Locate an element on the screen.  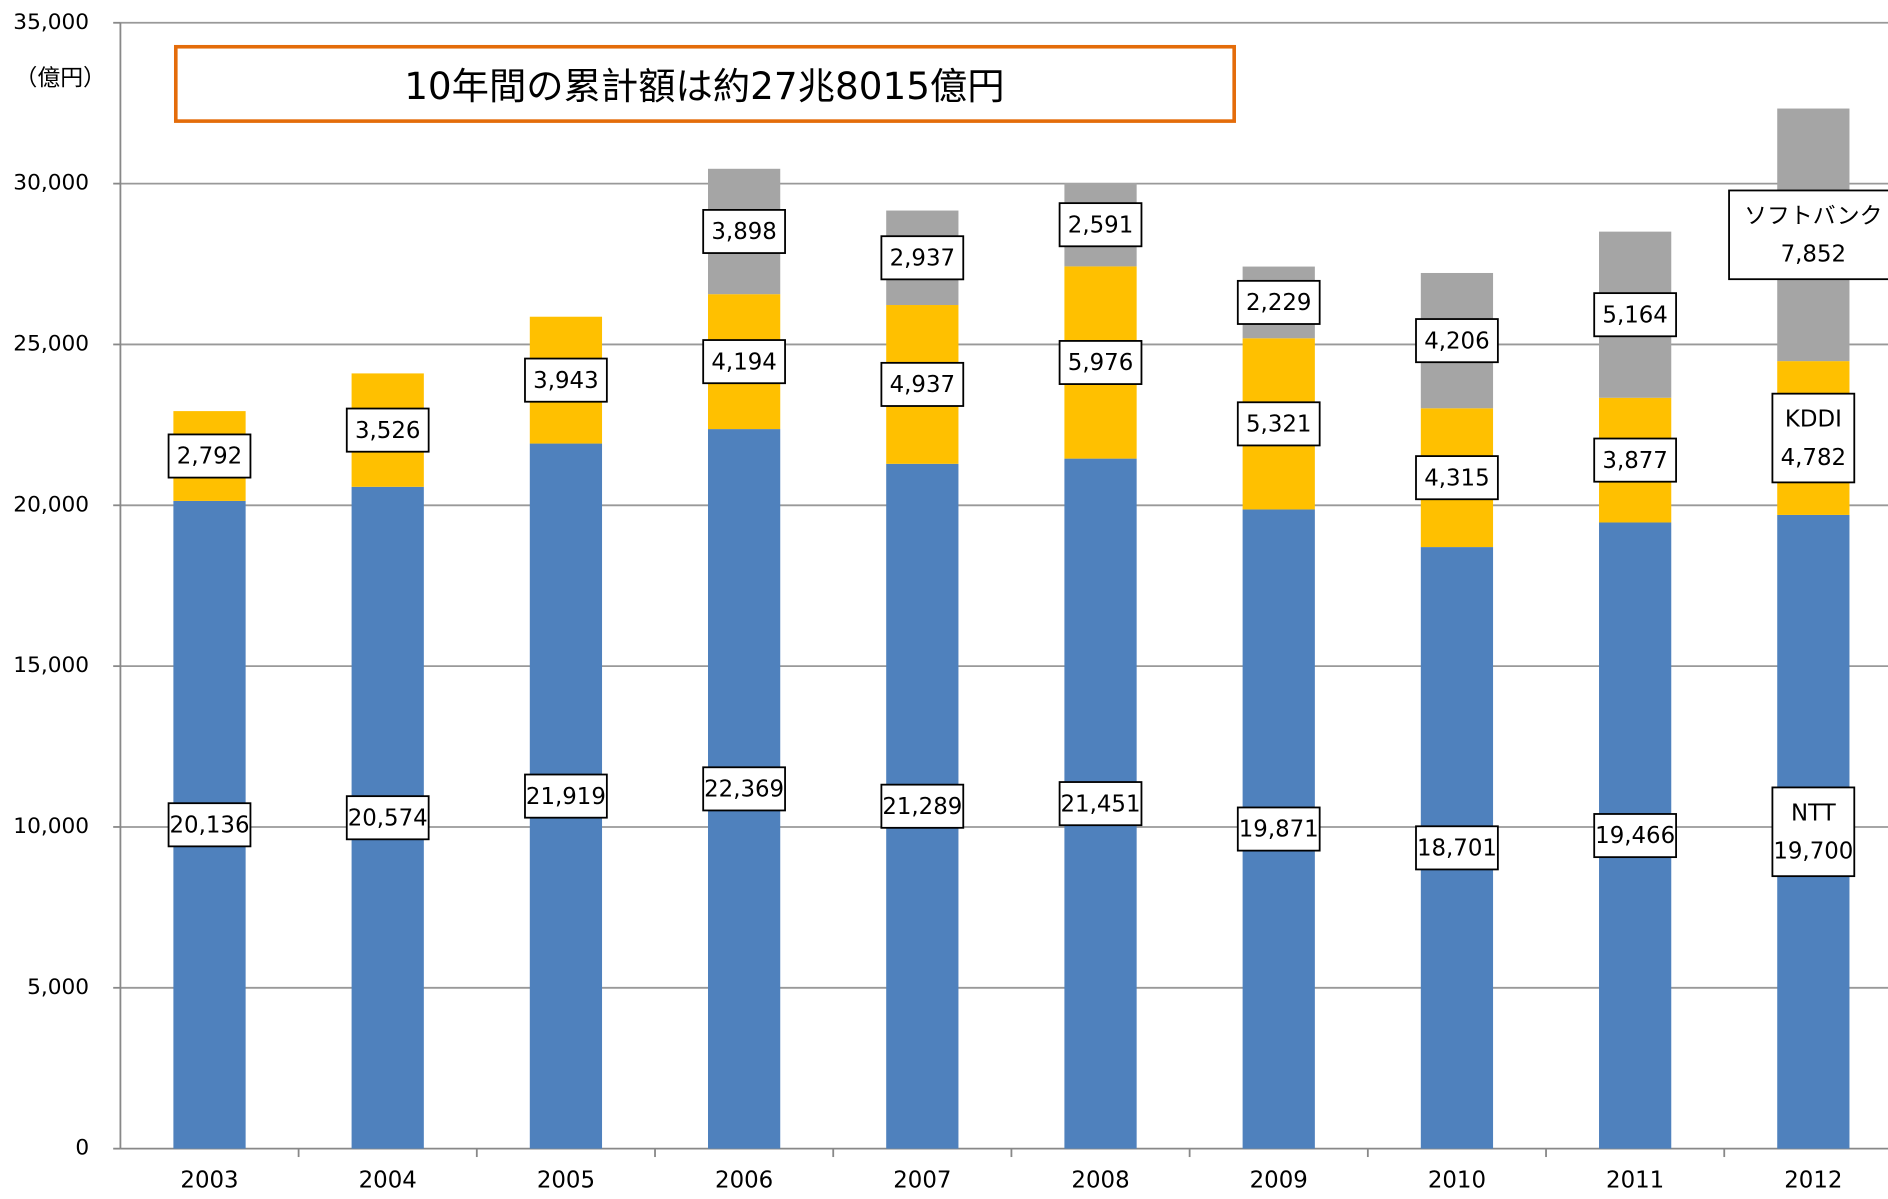
data-label: 20,136 is located at coordinates (210, 826).